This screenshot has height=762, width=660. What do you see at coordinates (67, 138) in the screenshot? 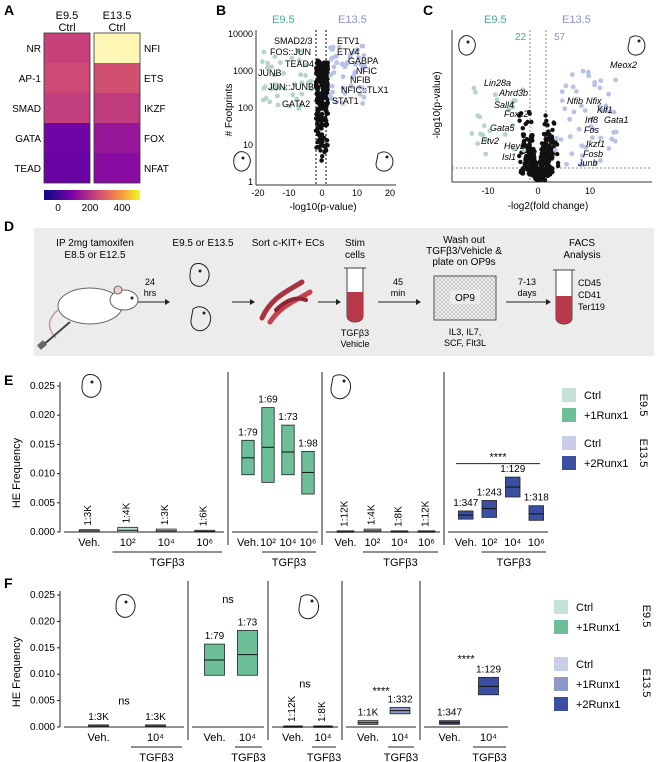
I see `heatmap-cell-r3-c0` at bounding box center [67, 138].